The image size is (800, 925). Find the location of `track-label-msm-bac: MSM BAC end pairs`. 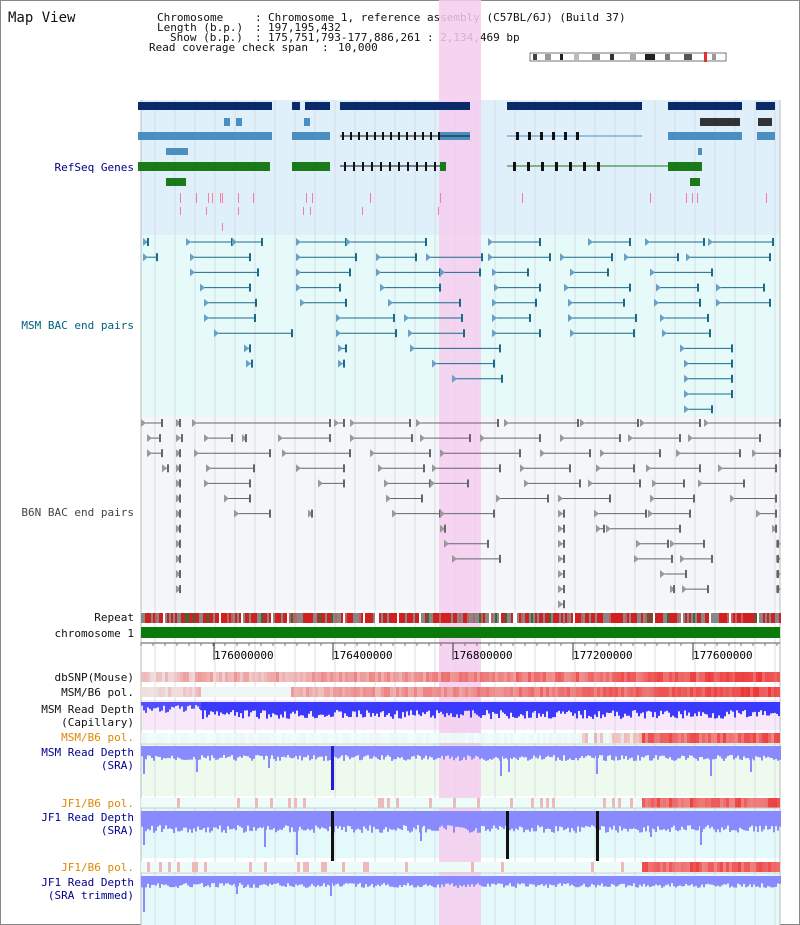

track-label-msm-bac: MSM BAC end pairs is located at coordinates (77, 325).